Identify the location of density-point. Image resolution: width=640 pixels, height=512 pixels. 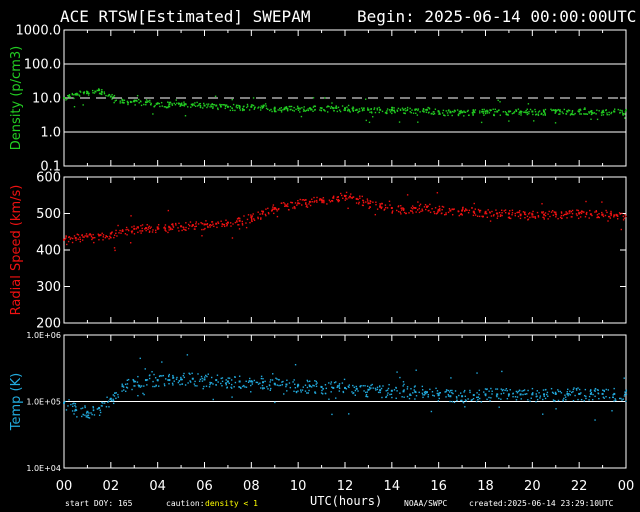
(473, 111).